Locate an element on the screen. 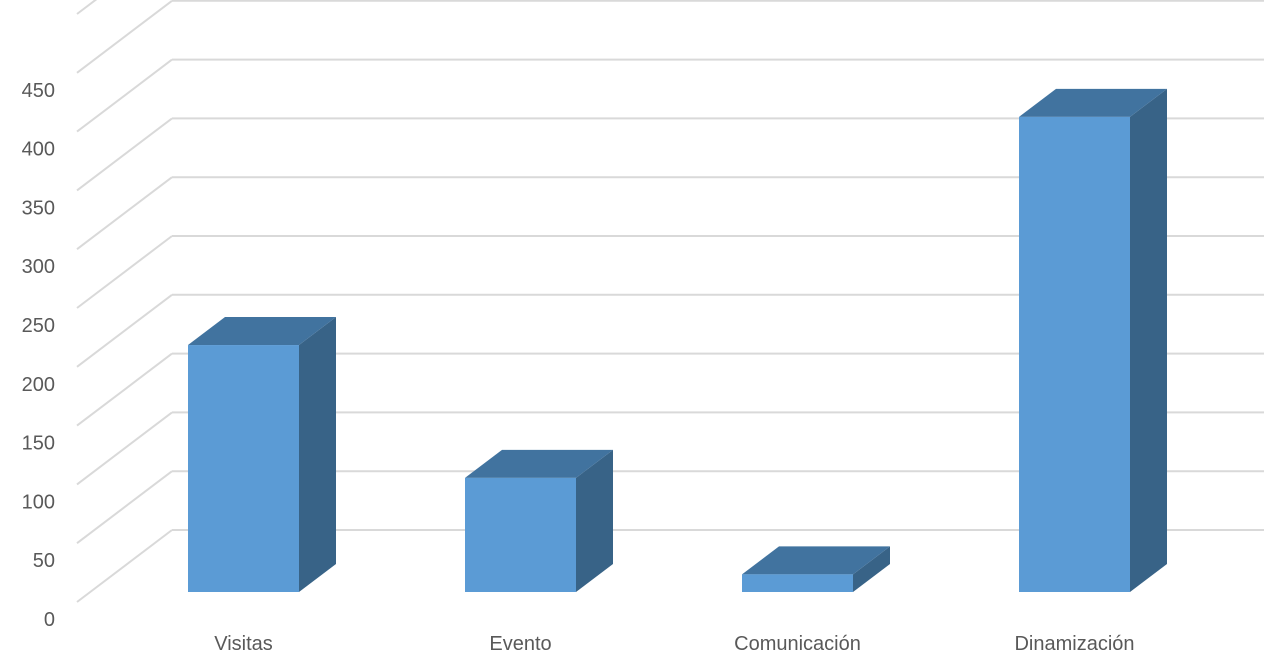  y-tick-label: 0 is located at coordinates (49, 620).